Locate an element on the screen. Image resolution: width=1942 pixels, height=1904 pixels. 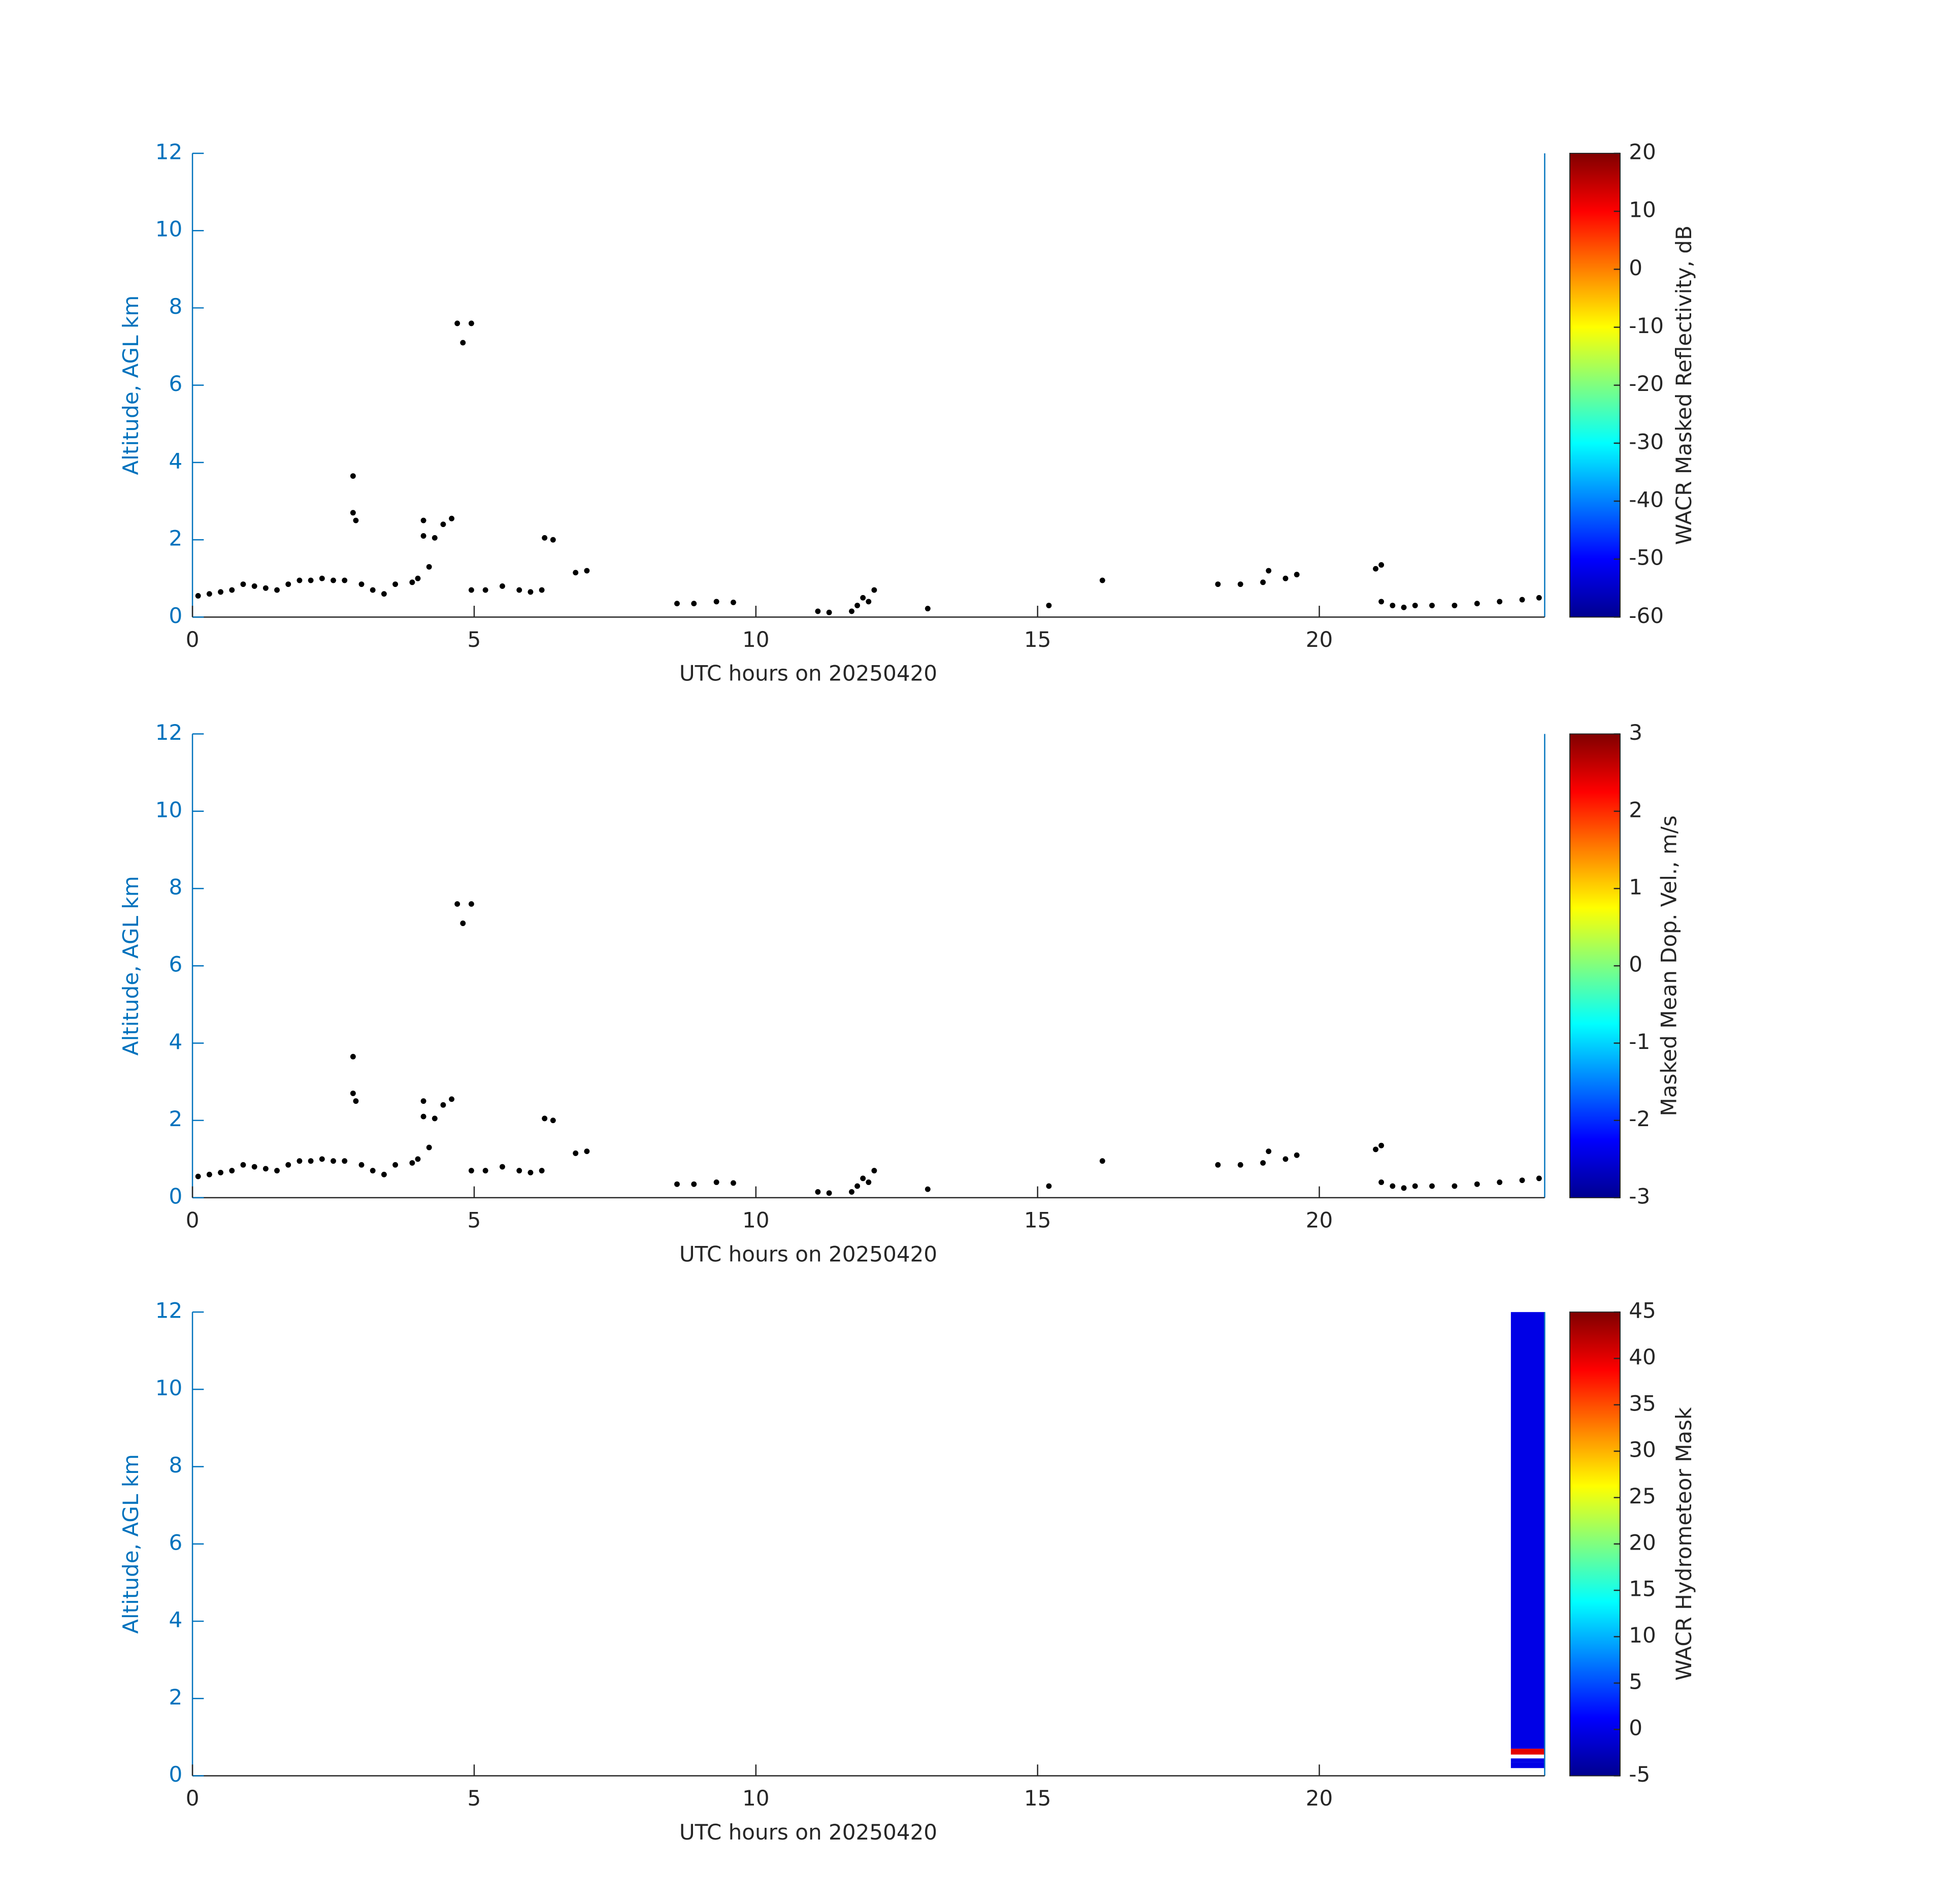
colorbar-tick-label: -5 is located at coordinates (1639, 1775).